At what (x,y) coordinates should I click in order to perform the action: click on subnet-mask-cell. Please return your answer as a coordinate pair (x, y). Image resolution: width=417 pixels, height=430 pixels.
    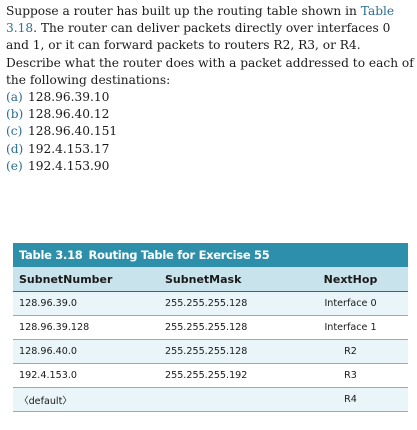
    Looking at the image, I should click on (226, 399).